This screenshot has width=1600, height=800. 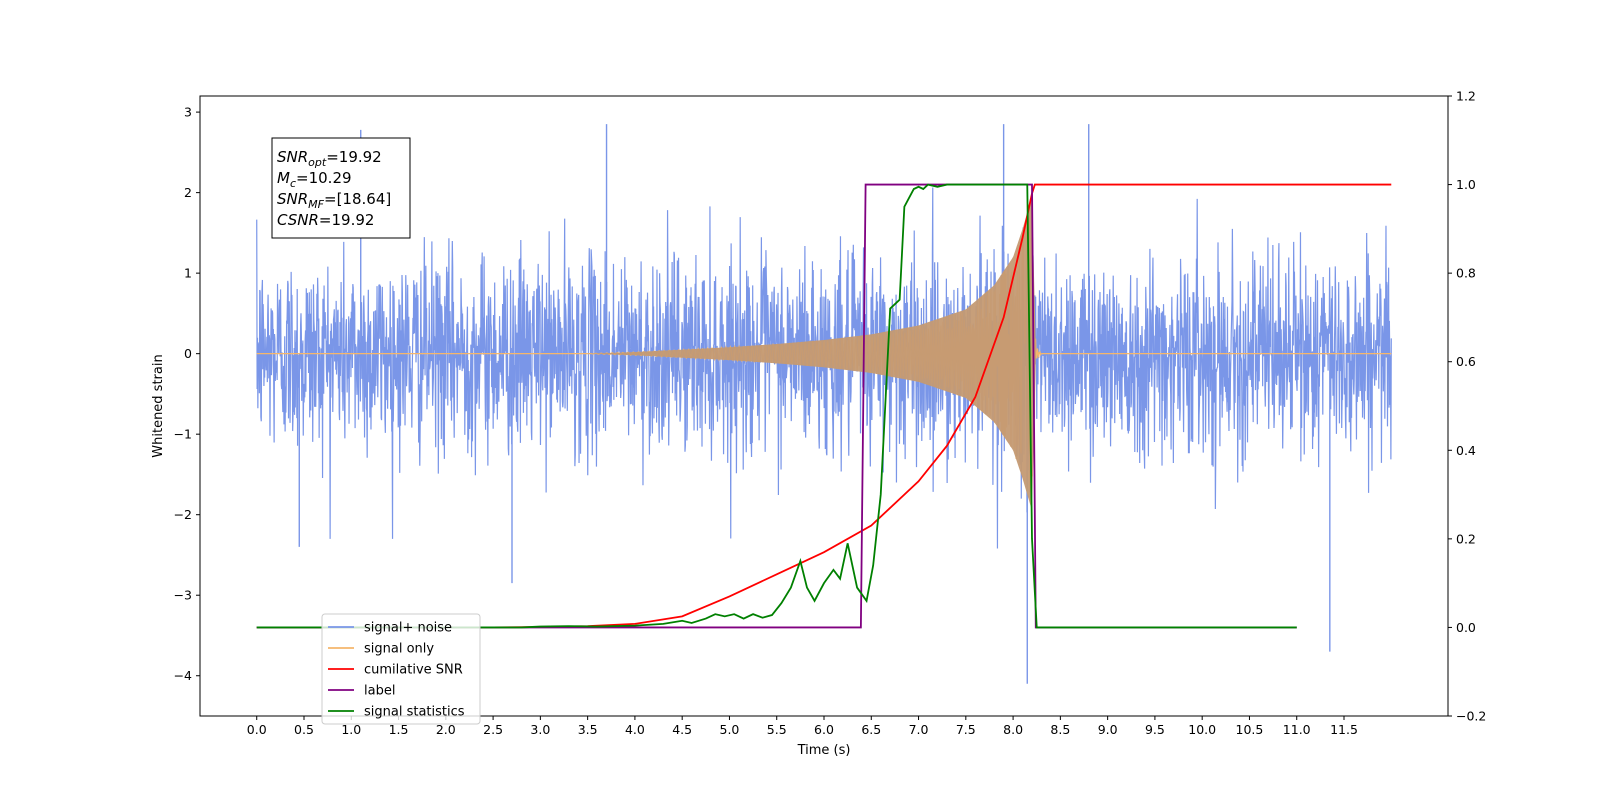 What do you see at coordinates (188, 112) in the screenshot?
I see `y-tick-label: 3` at bounding box center [188, 112].